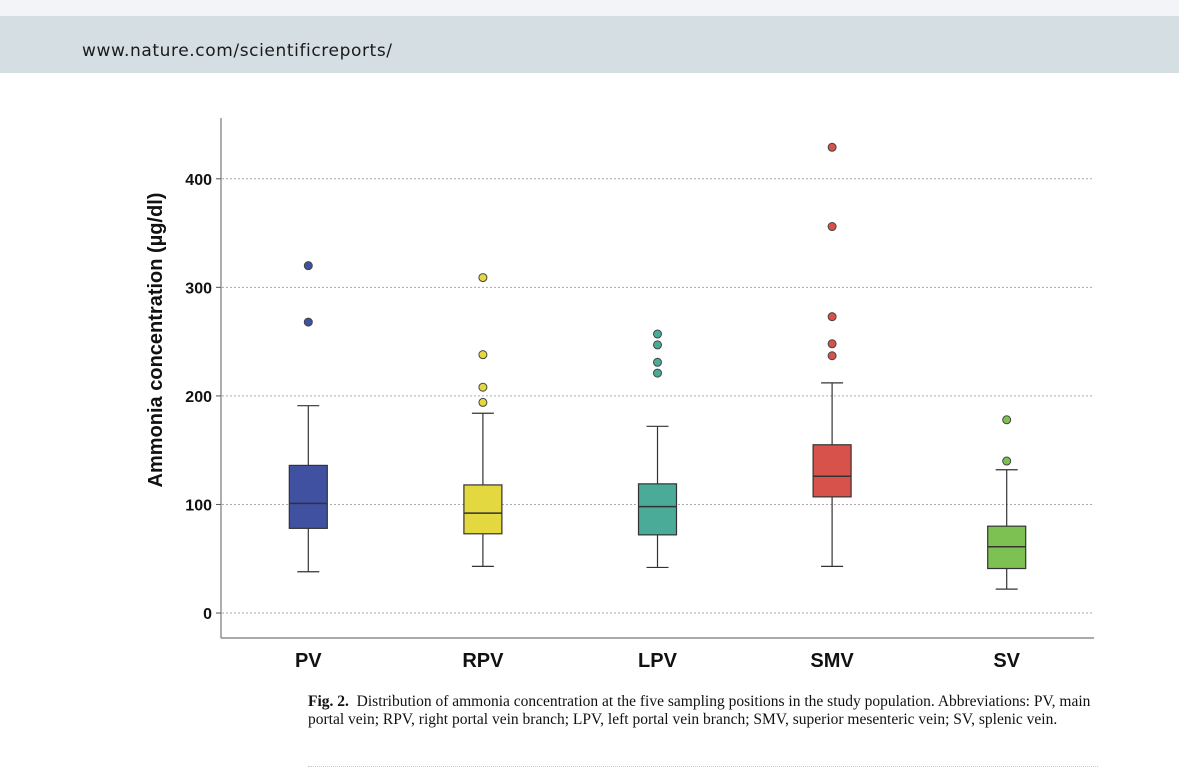  I want to click on iqr-box-pv, so click(308, 496).